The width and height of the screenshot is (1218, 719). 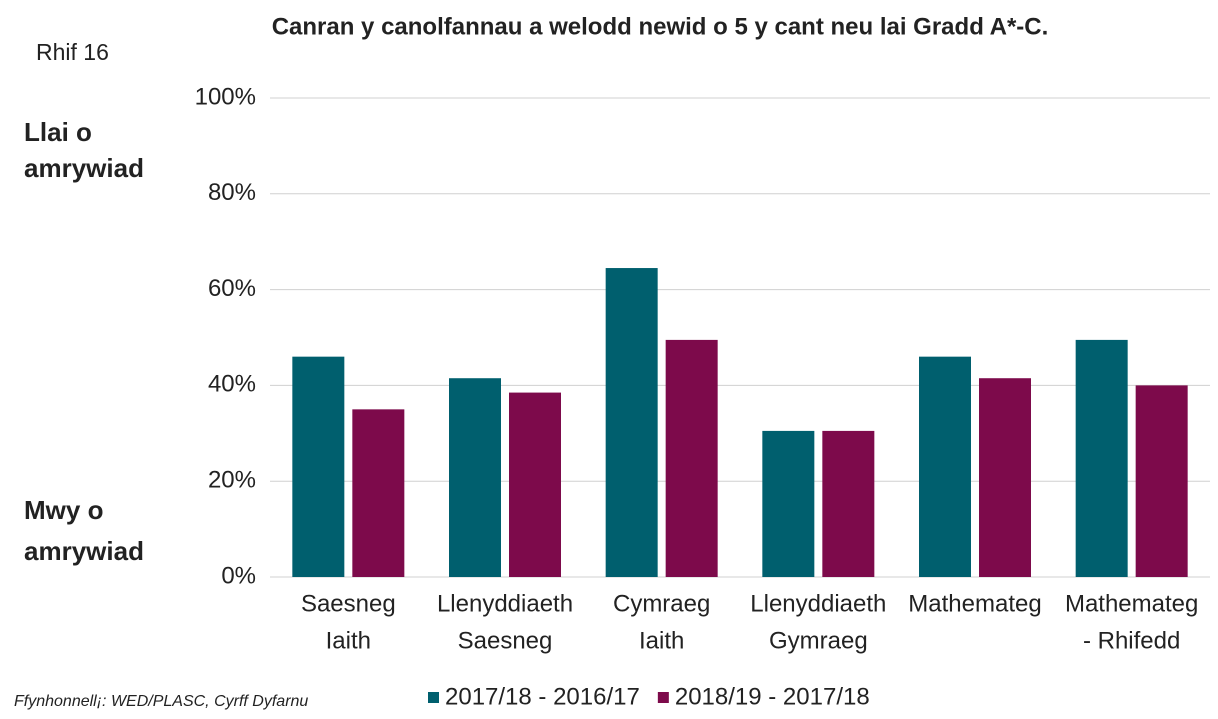 I want to click on legend-label: 2017/18 - 2016/17, so click(x=542, y=696).